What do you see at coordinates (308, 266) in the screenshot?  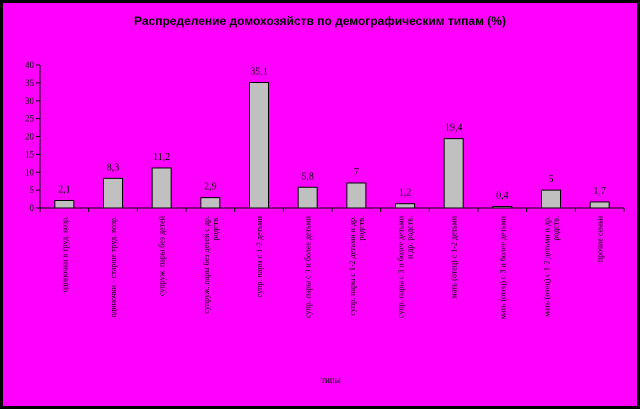 I see `x-category-label-6: супр. пары с 3 и более детьми` at bounding box center [308, 266].